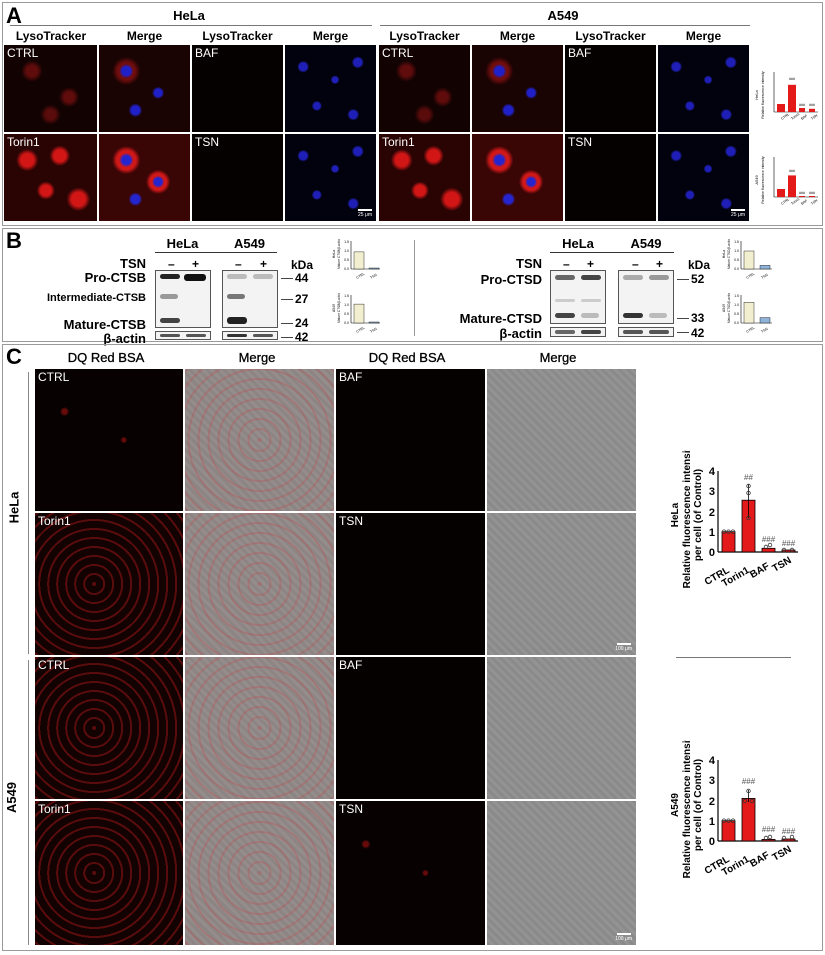 Image resolution: width=825 pixels, height=955 pixels. I want to click on micrograph-a549-torin1-merge, so click(259, 873).